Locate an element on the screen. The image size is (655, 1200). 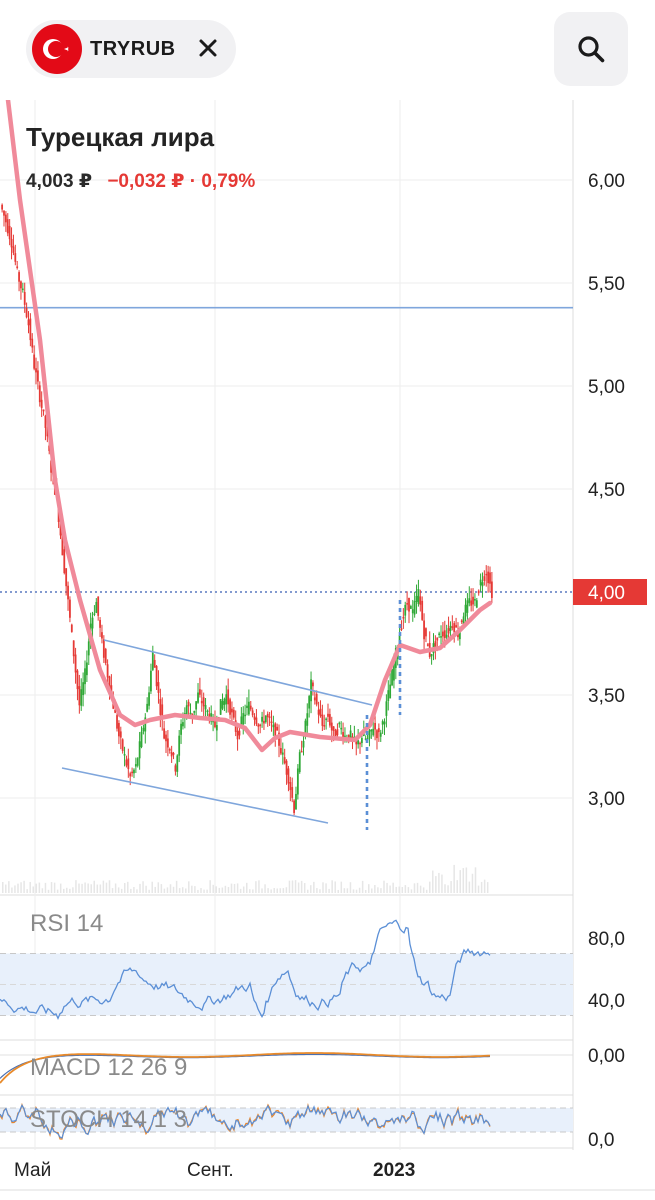
stoch-label: STOCH 14 1 3 is located at coordinates (108, 1119).